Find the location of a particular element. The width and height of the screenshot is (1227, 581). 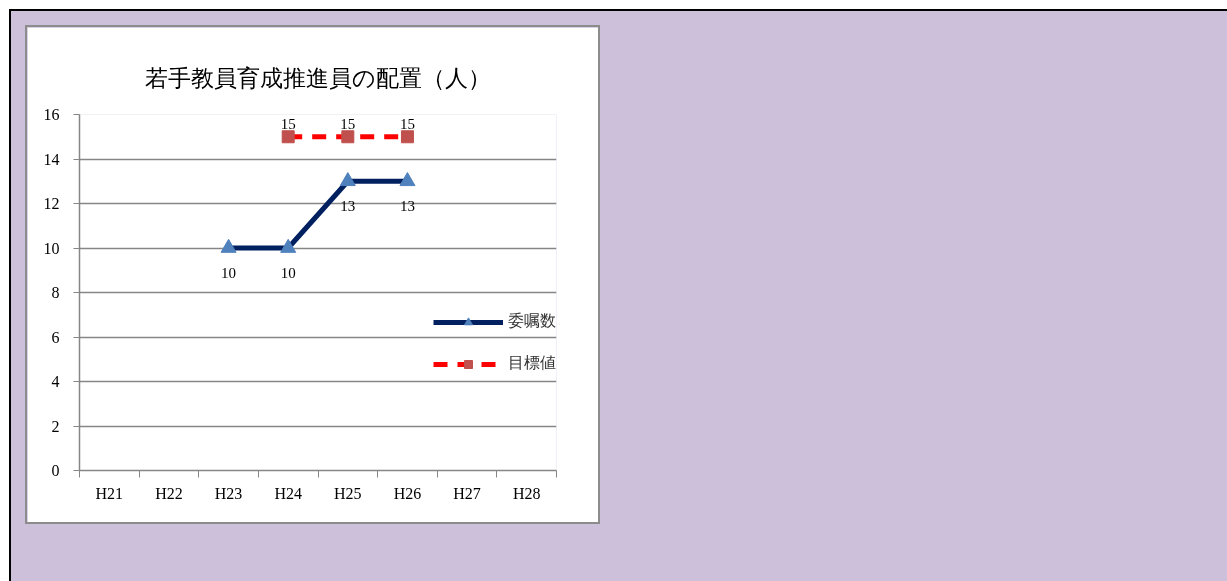

x-tick-label: H26 is located at coordinates (407, 493).